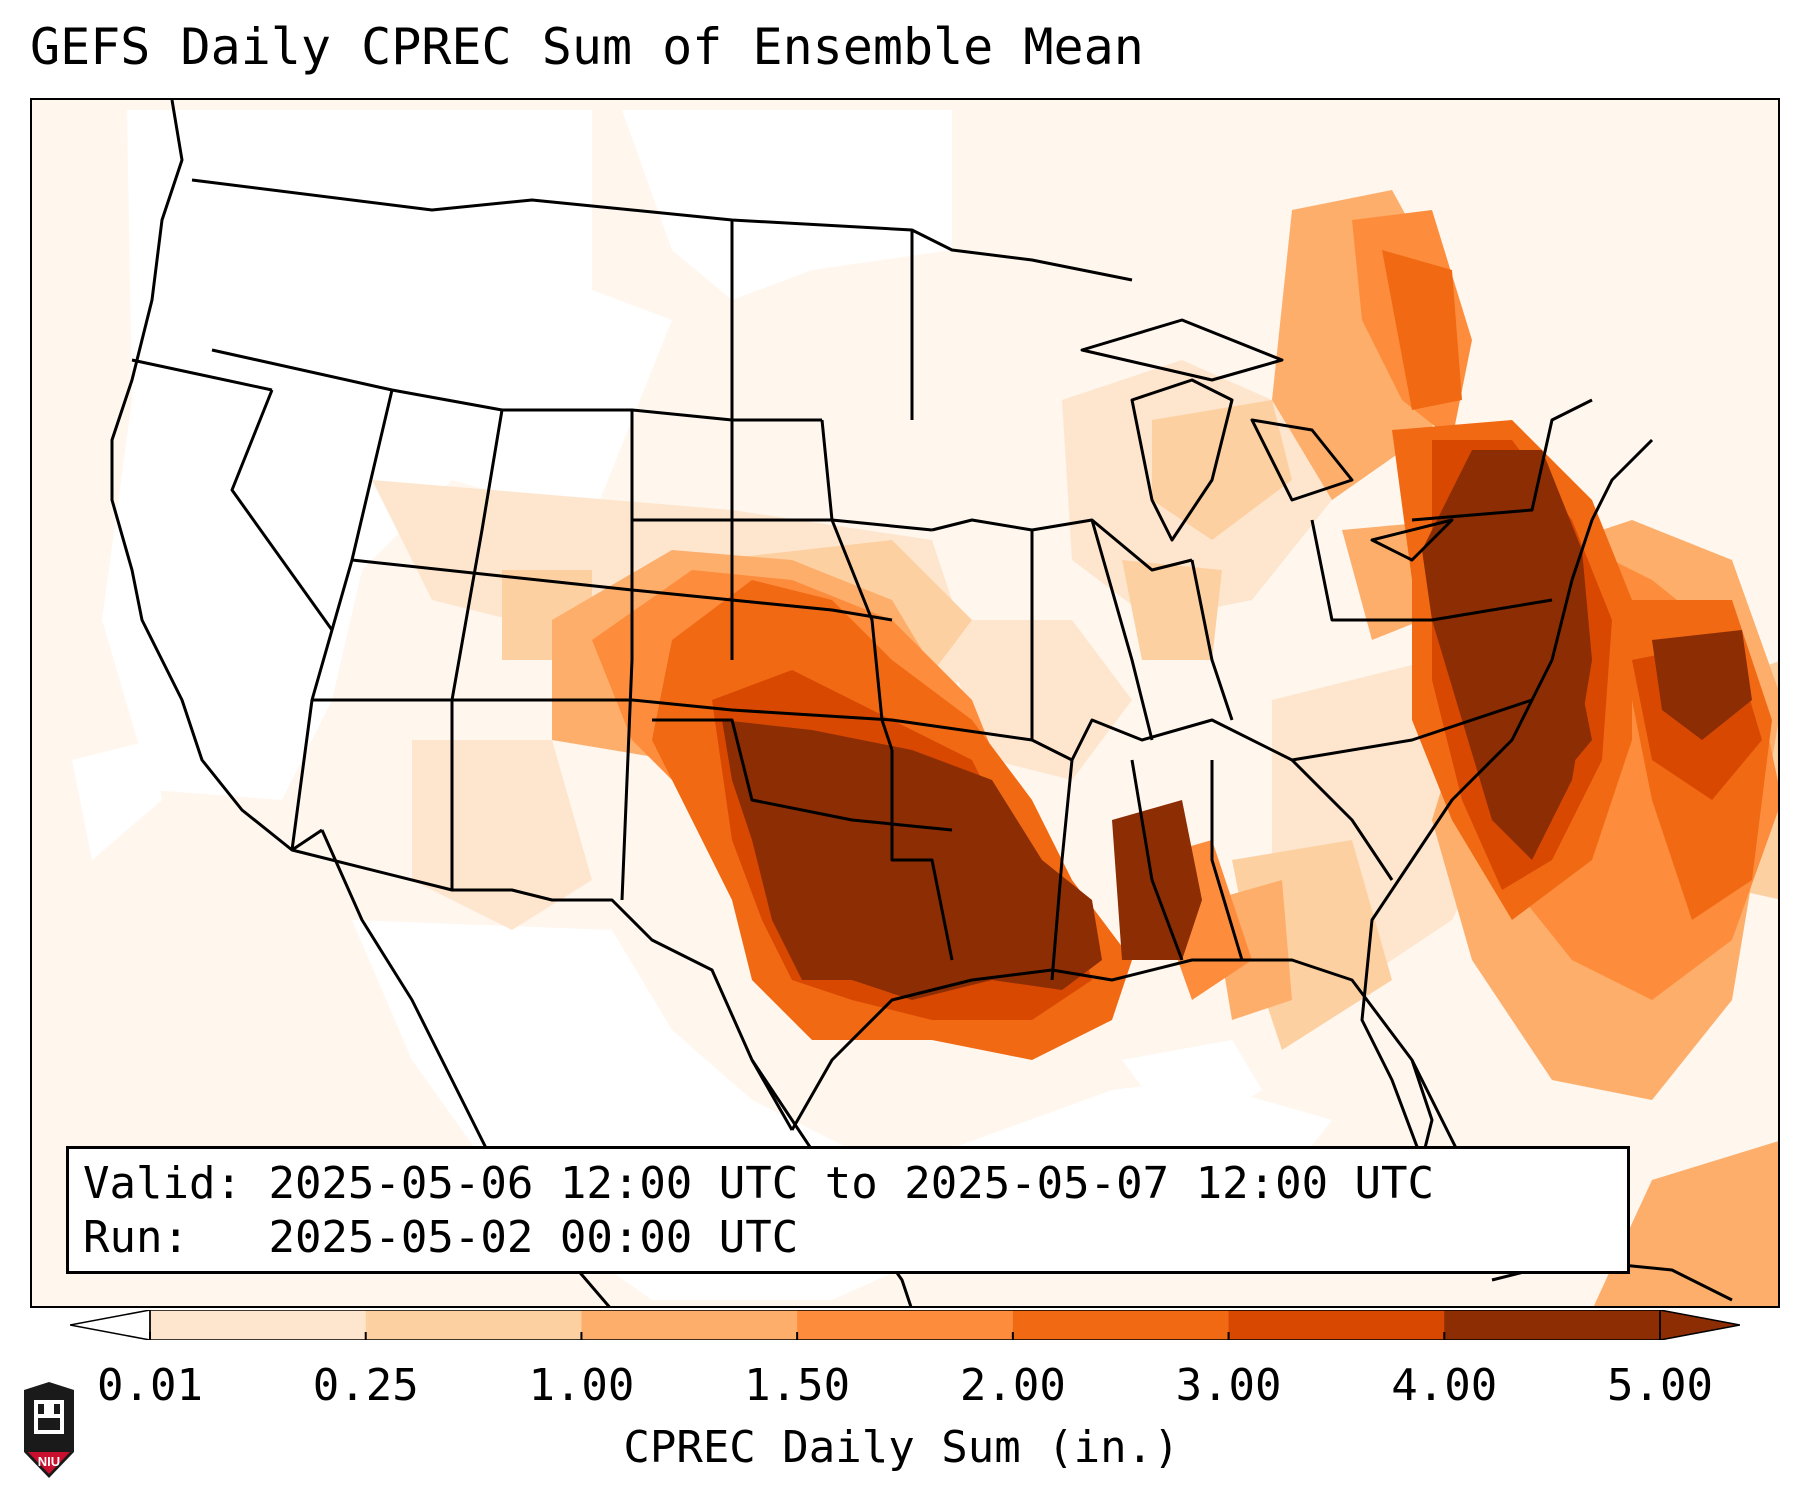  Describe the element at coordinates (1182, 350) in the screenshot. I see `lake-superior` at that location.